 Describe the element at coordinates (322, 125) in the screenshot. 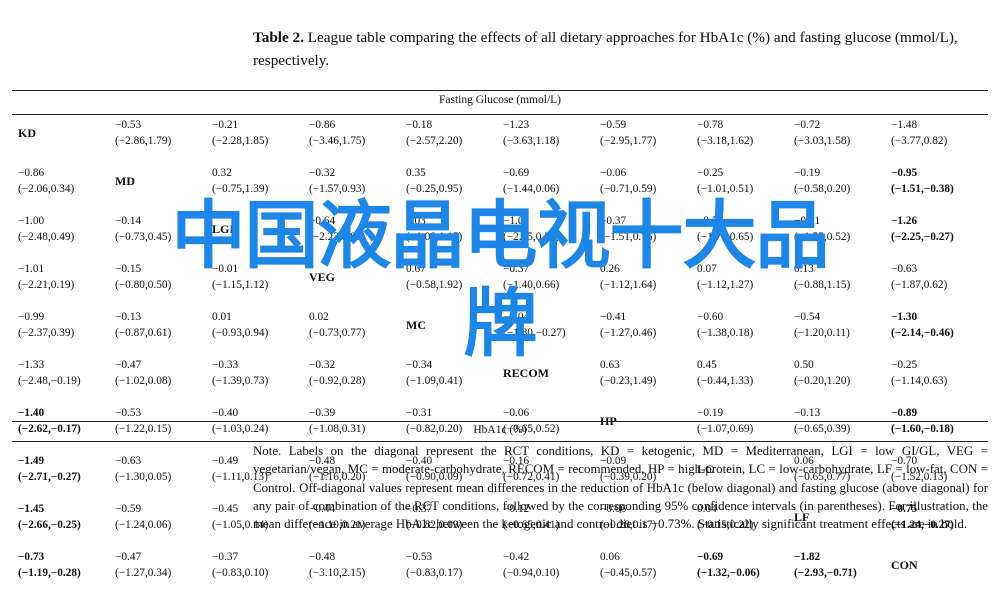

I see `mean-difference: −0.86` at that location.